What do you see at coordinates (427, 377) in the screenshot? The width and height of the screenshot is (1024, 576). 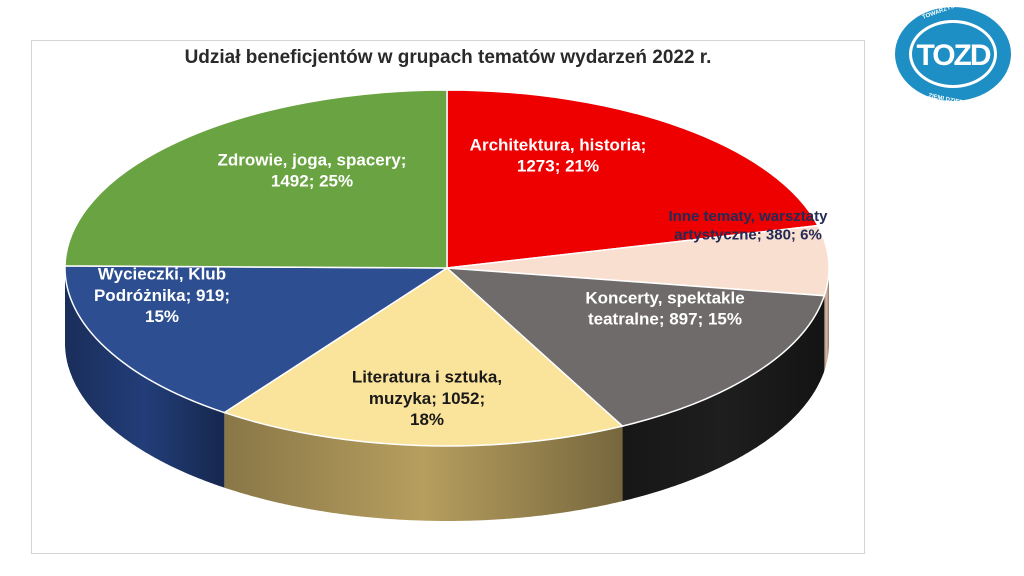 I see `slice-label-line: Literatura i sztuka,` at bounding box center [427, 377].